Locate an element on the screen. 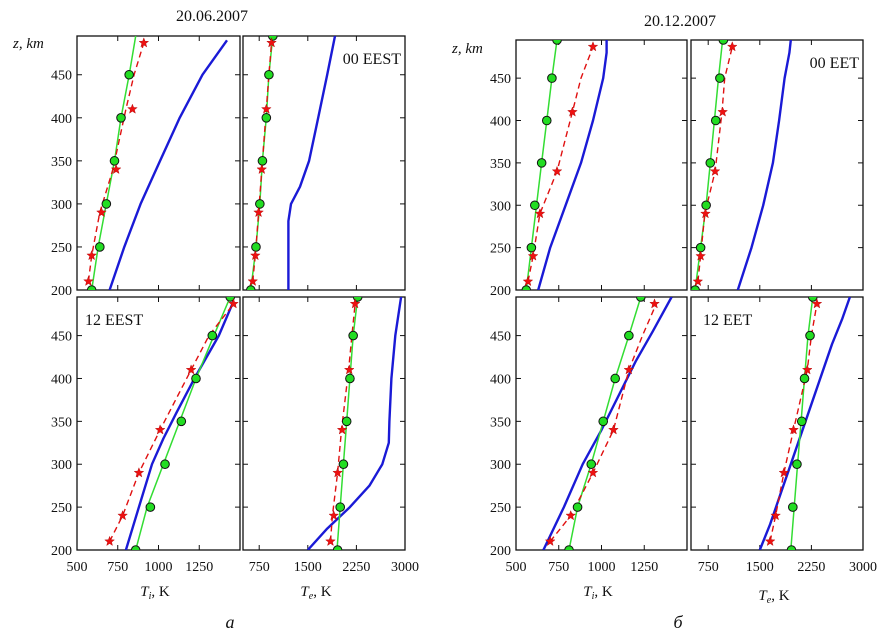  a-ti-axis-title: Ti, K is located at coordinates (155, 593).